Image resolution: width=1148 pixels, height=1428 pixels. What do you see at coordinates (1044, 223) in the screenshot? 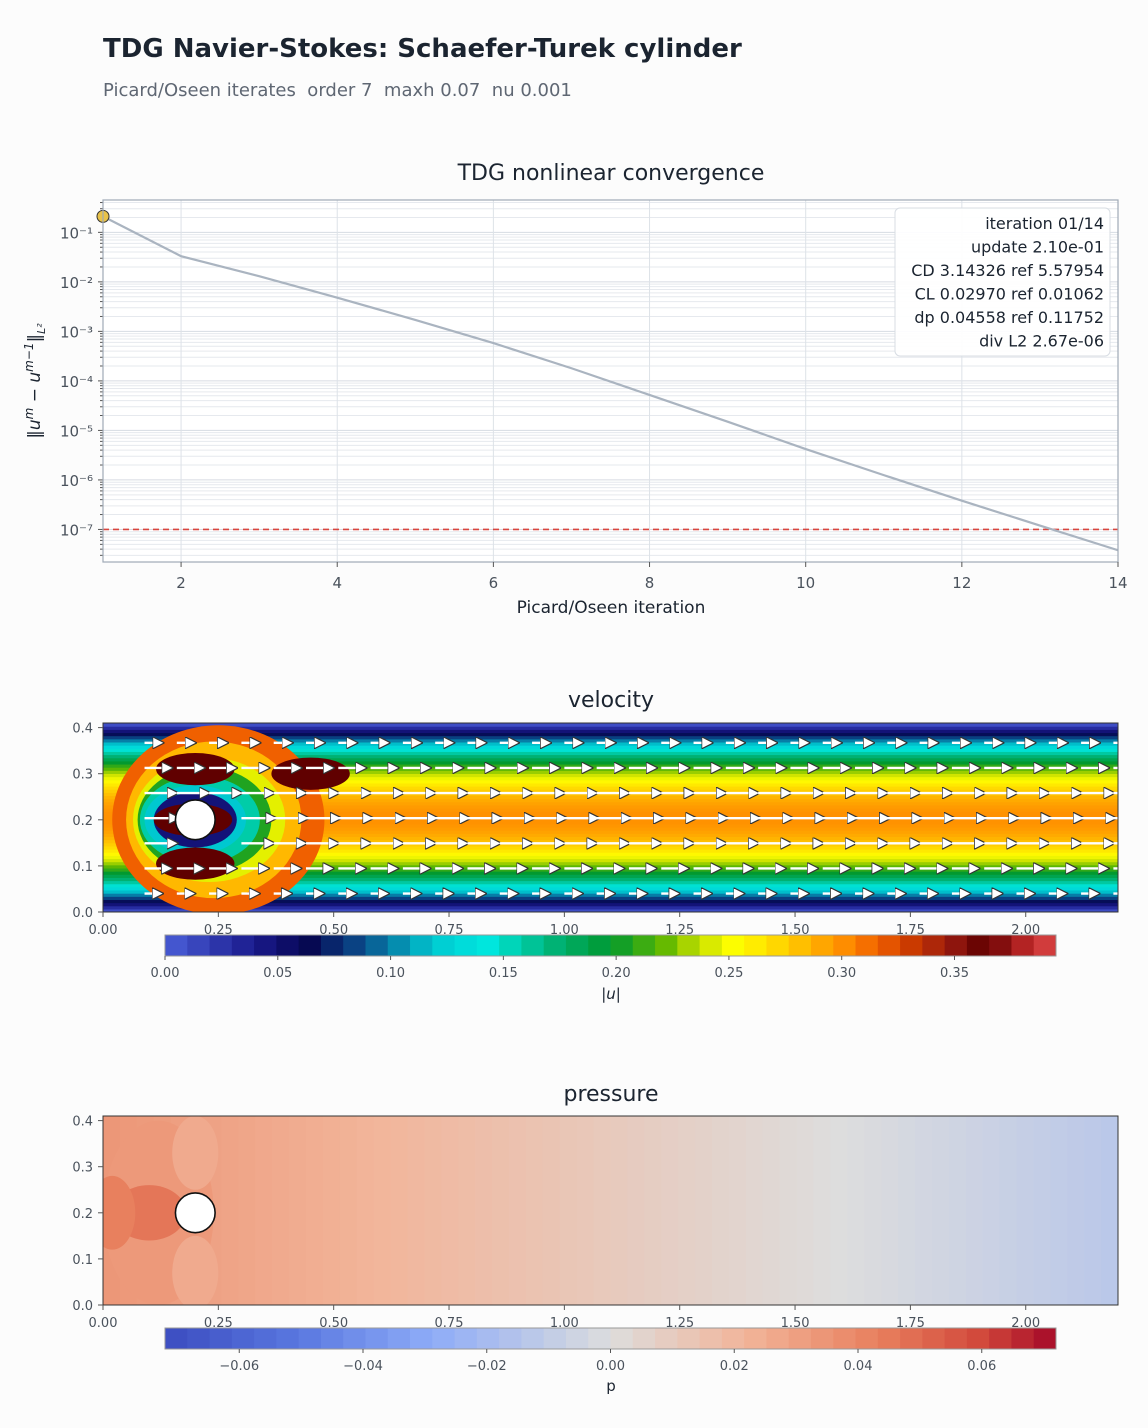
I see `info-box-line: iteration 01/14` at bounding box center [1044, 223].